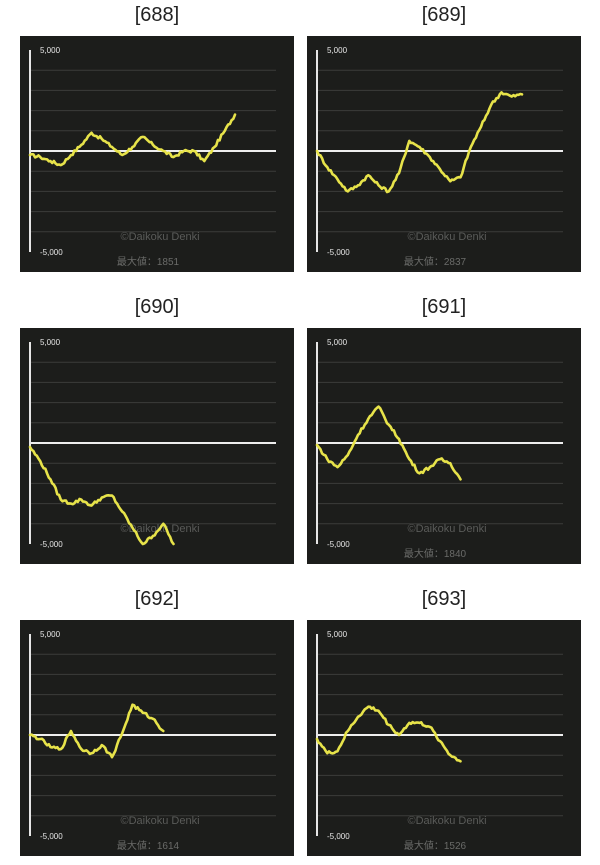 Image resolution: width=600 pixels, height=865 pixels. I want to click on chart-title: [693], so click(444, 599).